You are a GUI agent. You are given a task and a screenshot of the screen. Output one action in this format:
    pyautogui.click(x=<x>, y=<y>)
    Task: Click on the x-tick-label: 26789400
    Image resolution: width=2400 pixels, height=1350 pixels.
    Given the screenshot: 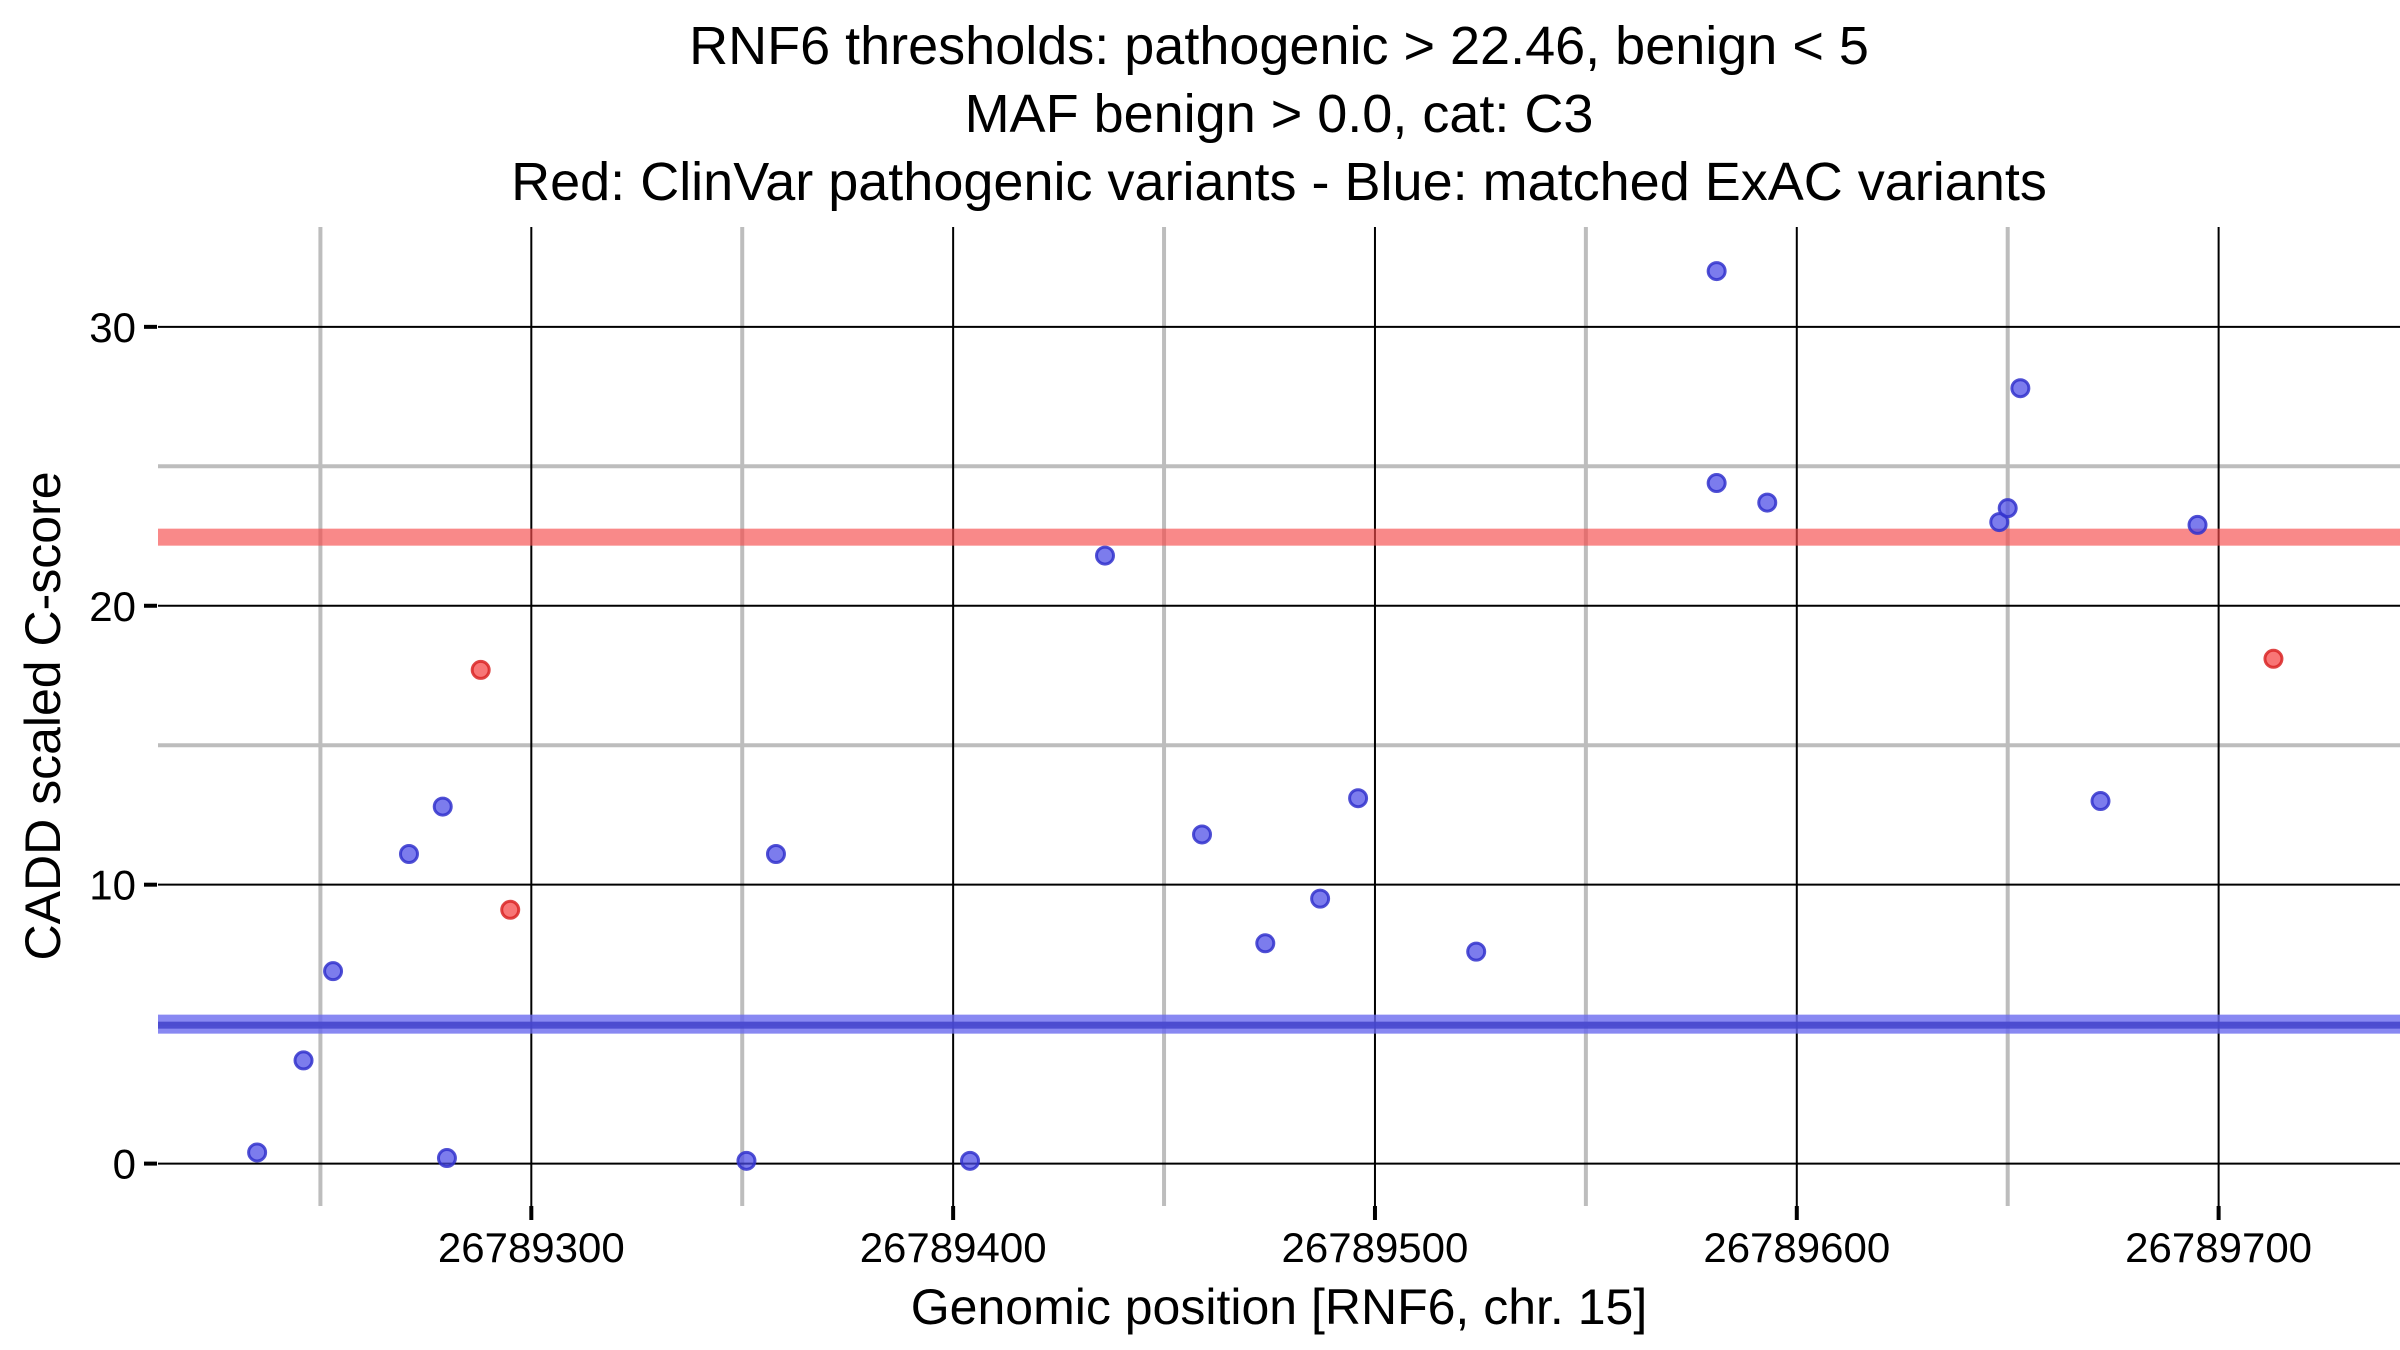 What is the action you would take?
    pyautogui.click(x=953, y=1247)
    